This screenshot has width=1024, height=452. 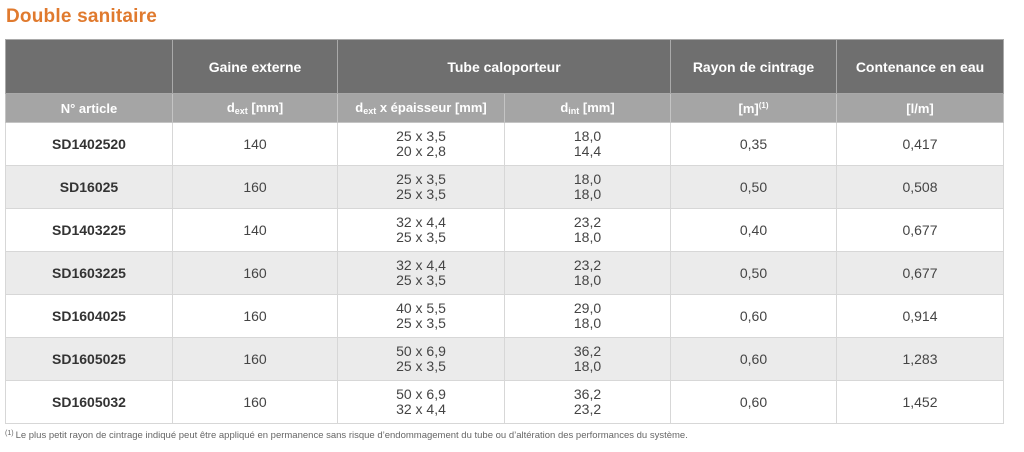 What do you see at coordinates (89, 359) in the screenshot?
I see `cell-article: SD1605025` at bounding box center [89, 359].